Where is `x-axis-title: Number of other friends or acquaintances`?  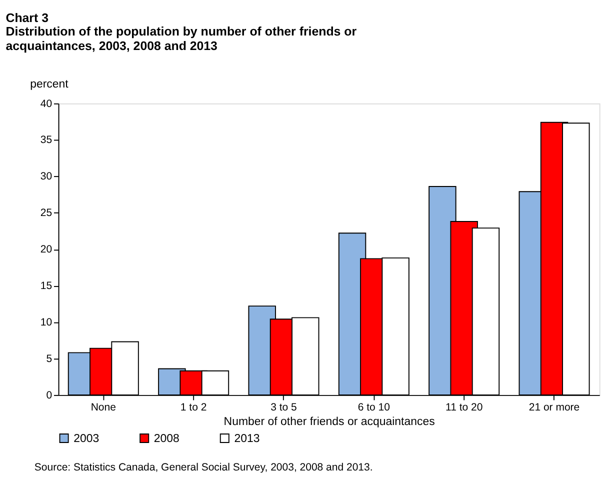 x-axis-title: Number of other friends or acquaintances is located at coordinates (330, 422).